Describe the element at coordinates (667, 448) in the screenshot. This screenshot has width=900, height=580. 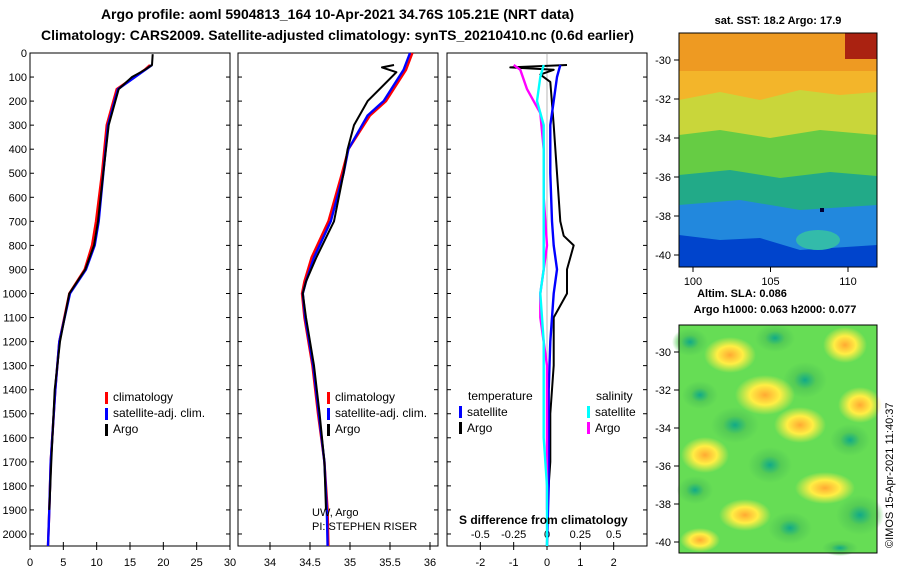
I see `sla-map-axes: -30 -32 -34 -36 -38 -40` at that location.